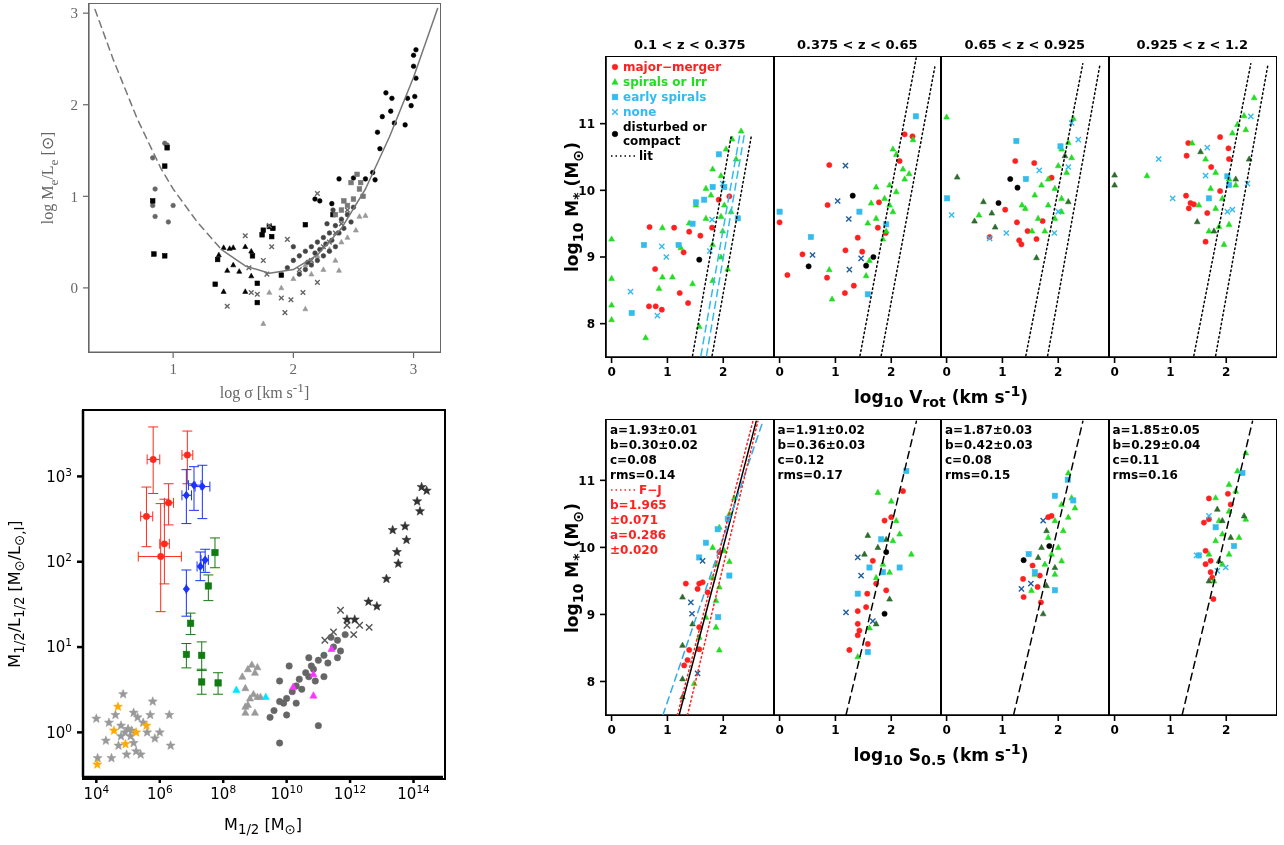 This screenshot has height=845, width=1284. What do you see at coordinates (821, 445) in the screenshot?
I see `annotation: b=0.36±0.03` at bounding box center [821, 445].